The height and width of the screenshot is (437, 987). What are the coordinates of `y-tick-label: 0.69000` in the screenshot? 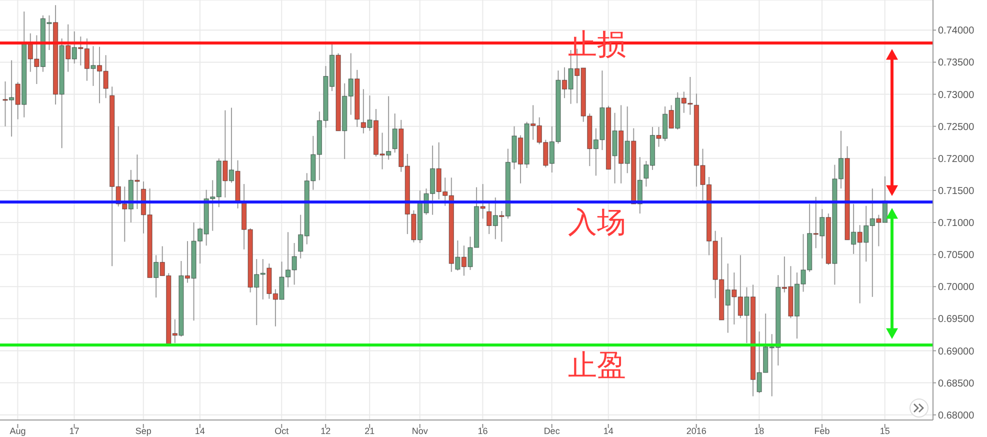 It's located at (956, 352).